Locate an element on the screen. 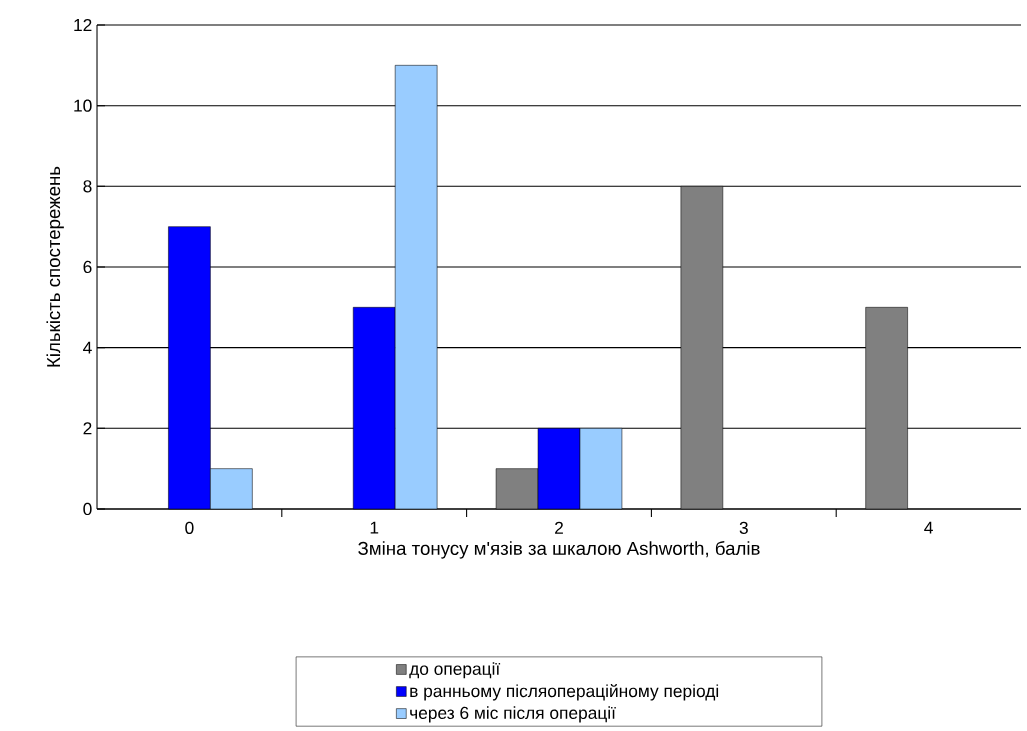 This screenshot has height=731, width=1027. legend-label: в ранньому післяопераційному періоді is located at coordinates (564, 692).